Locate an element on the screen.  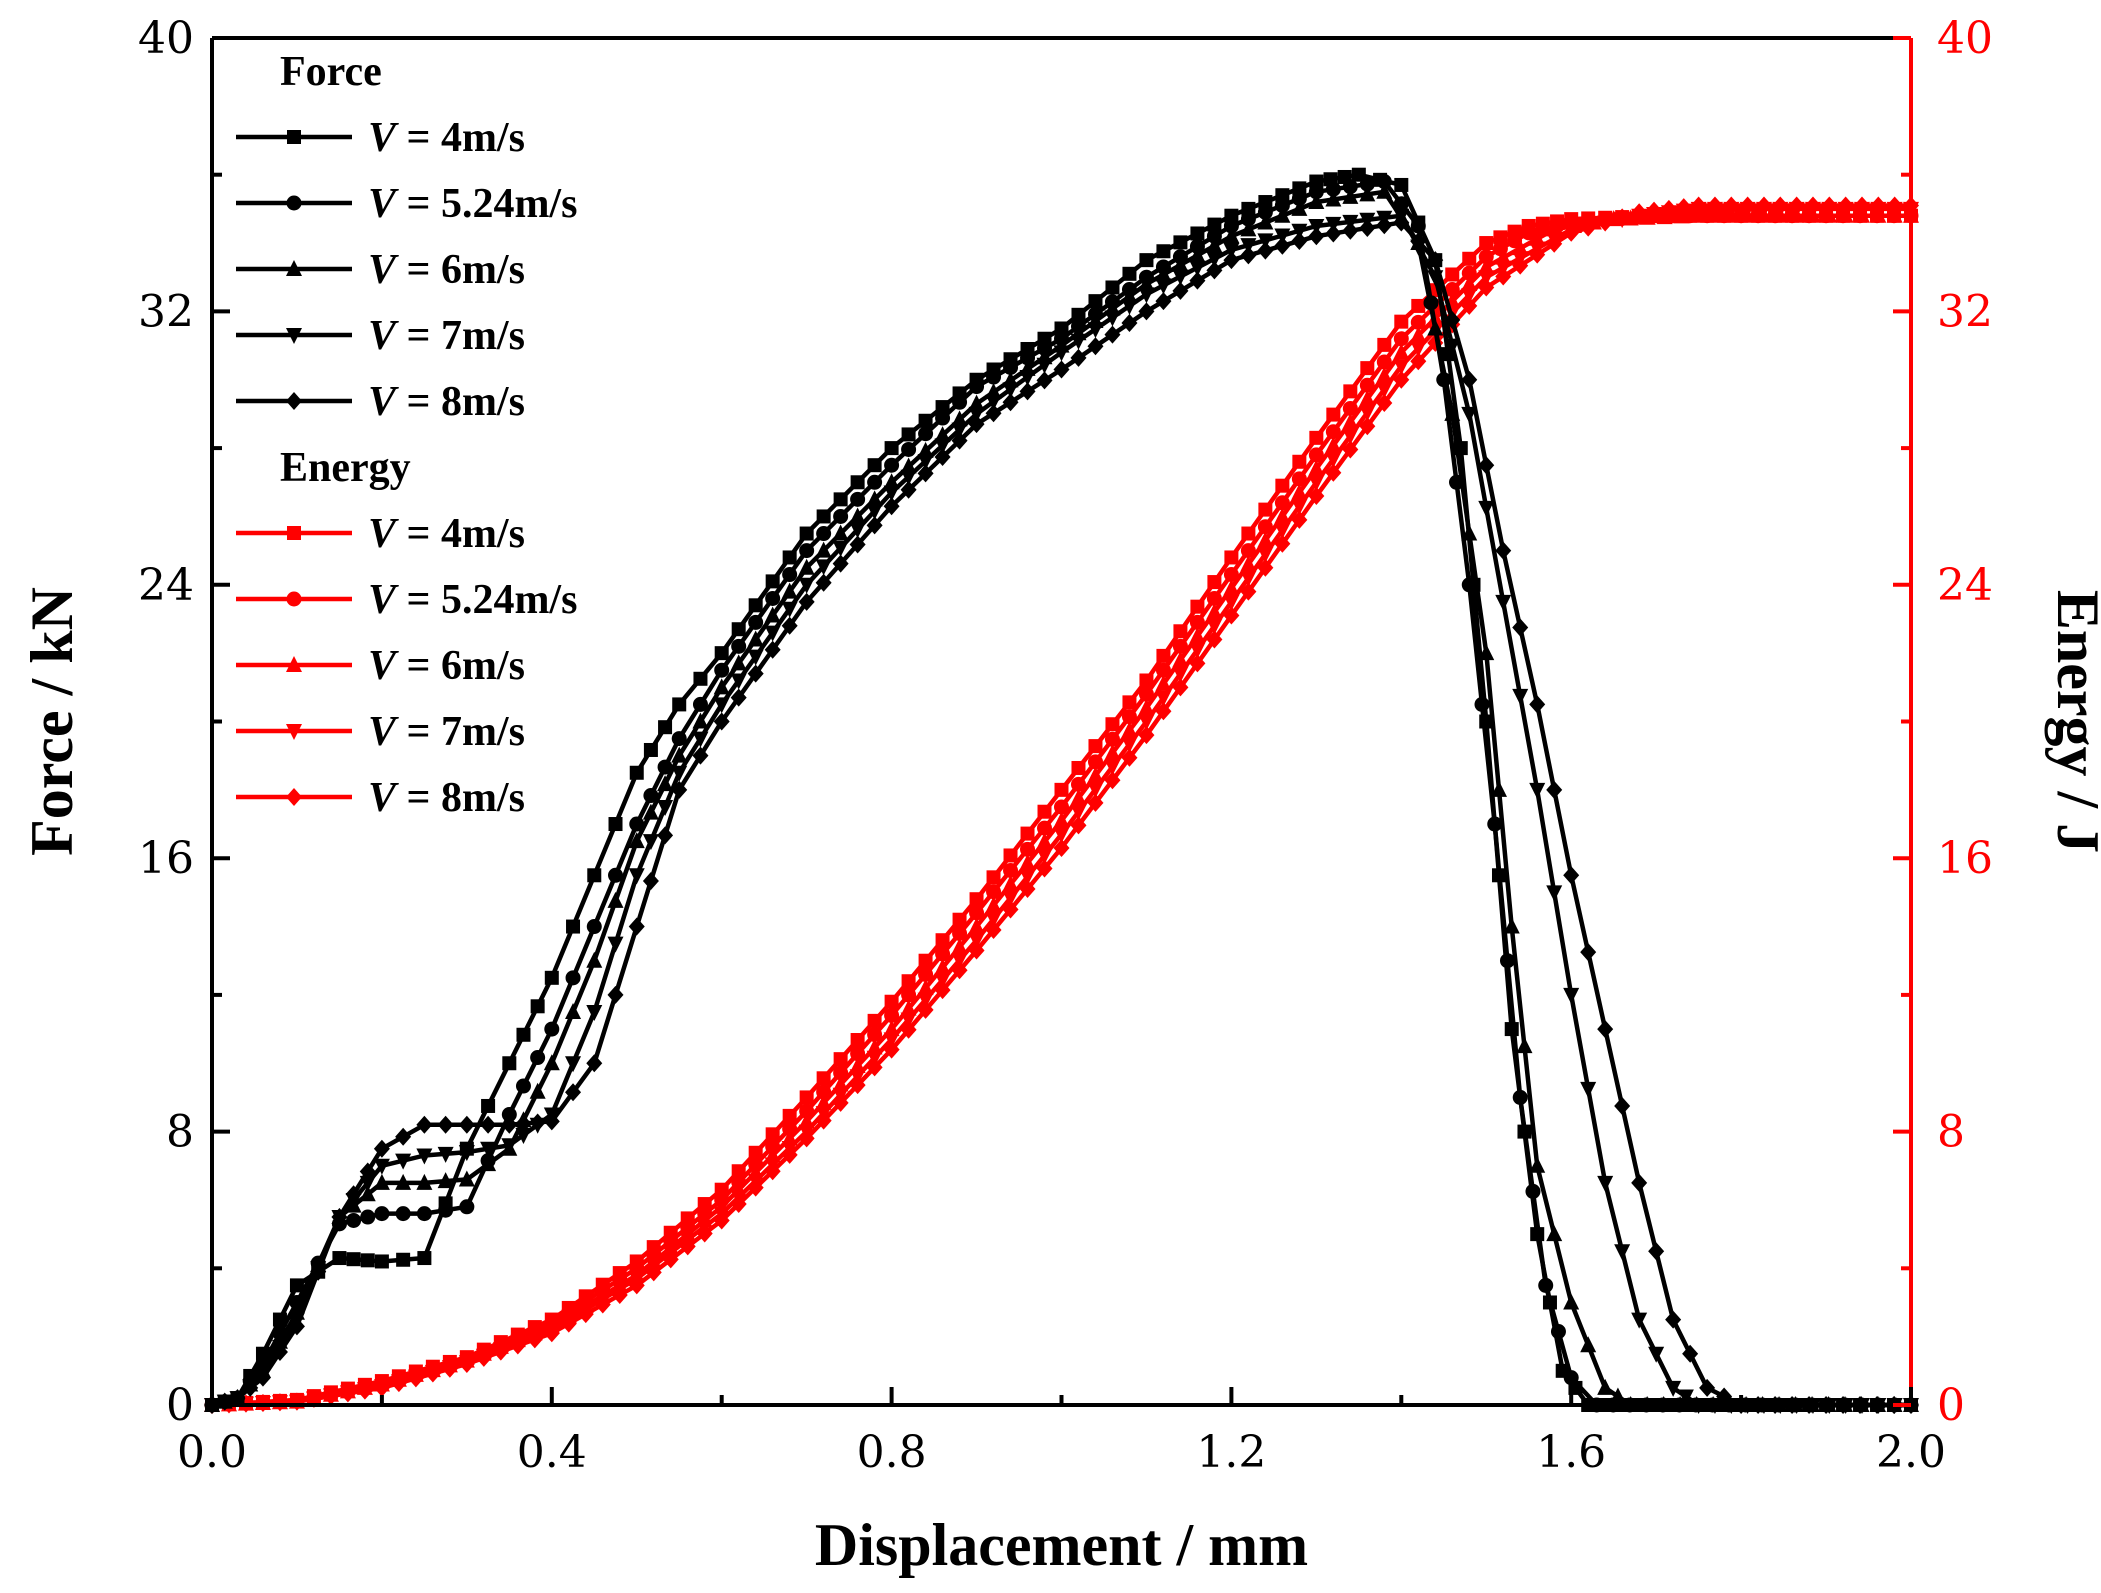
legend-entry: V = 8m/s is located at coordinates (380, 798).